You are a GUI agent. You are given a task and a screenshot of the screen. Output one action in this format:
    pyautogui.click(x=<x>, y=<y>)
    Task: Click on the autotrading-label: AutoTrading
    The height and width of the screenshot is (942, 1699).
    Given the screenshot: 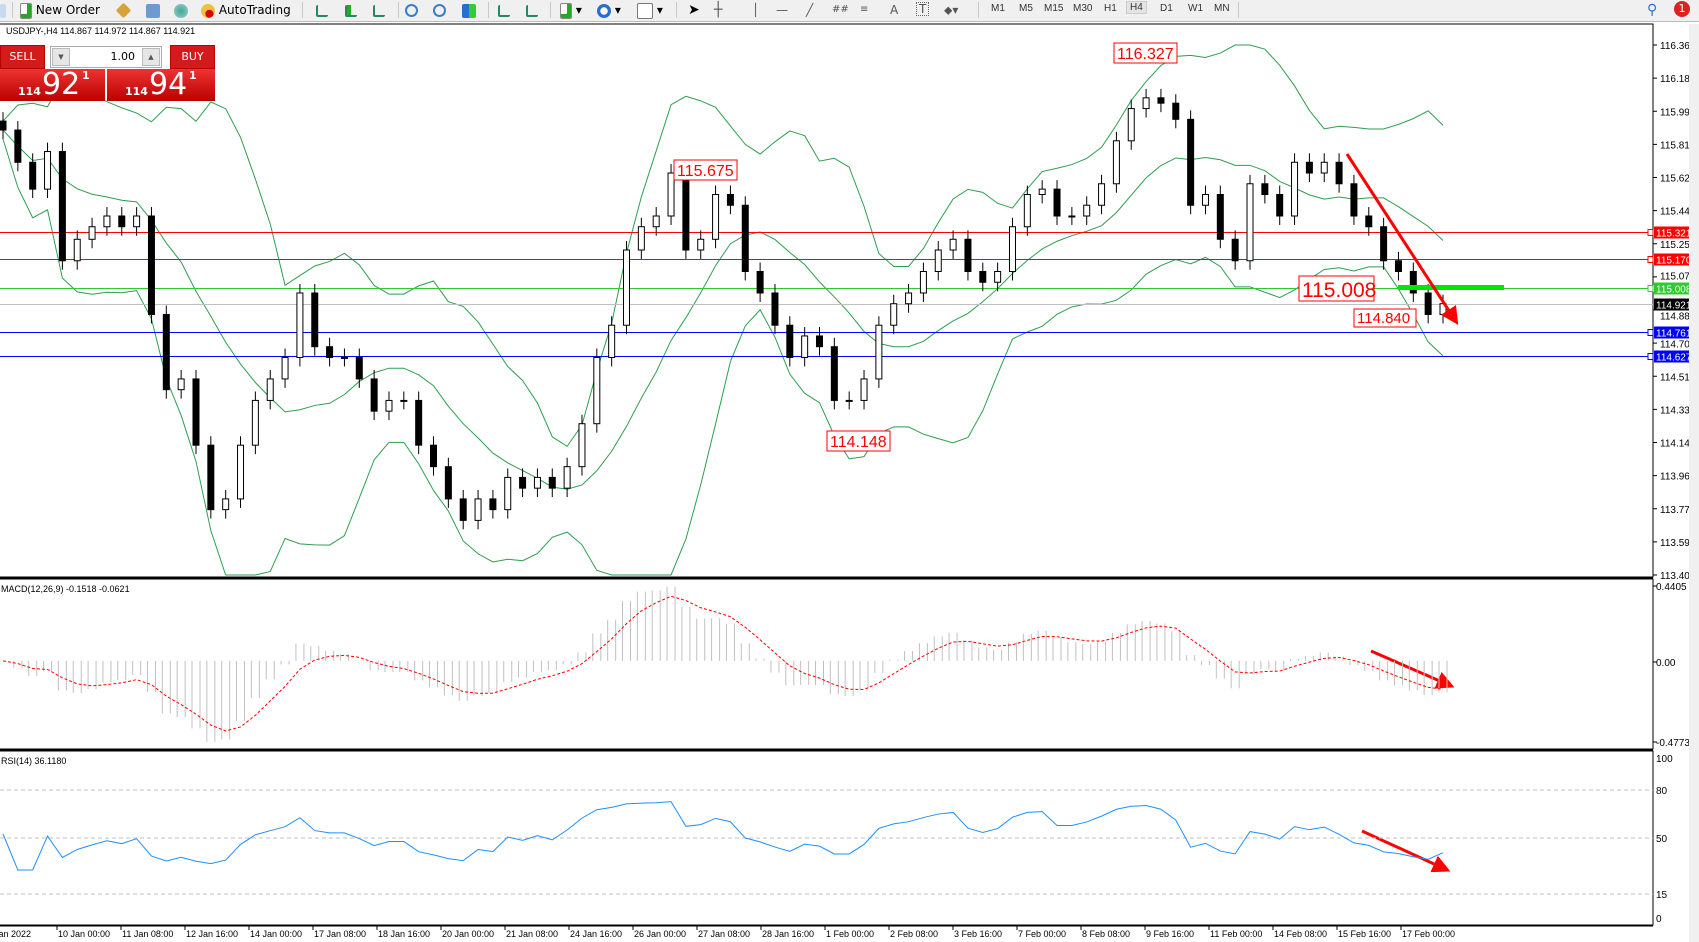 What is the action you would take?
    pyautogui.click(x=254, y=10)
    